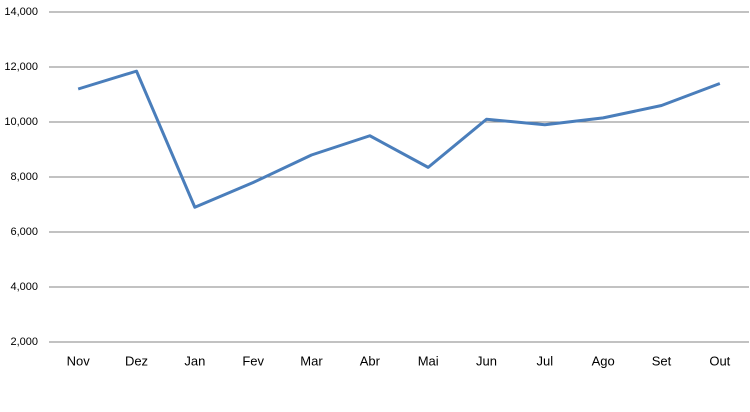 The height and width of the screenshot is (412, 750). What do you see at coordinates (662, 360) in the screenshot?
I see `x-tick-label: Set` at bounding box center [662, 360].